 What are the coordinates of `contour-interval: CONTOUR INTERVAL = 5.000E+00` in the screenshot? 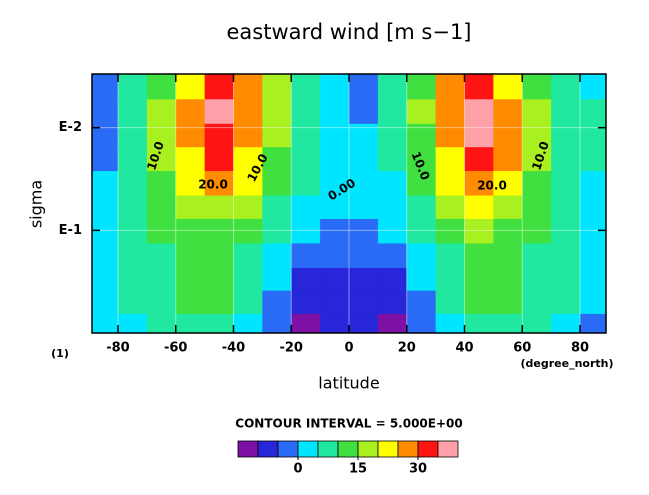 It's located at (348, 424).